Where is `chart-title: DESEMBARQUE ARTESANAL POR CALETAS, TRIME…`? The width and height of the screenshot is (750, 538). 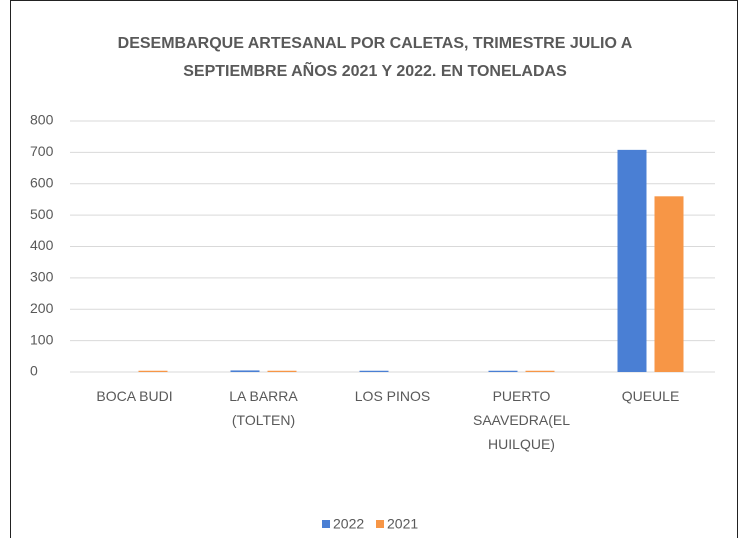
chart-title: DESEMBARQUE ARTESANAL POR CALETAS, TRIME… is located at coordinates (375, 57).